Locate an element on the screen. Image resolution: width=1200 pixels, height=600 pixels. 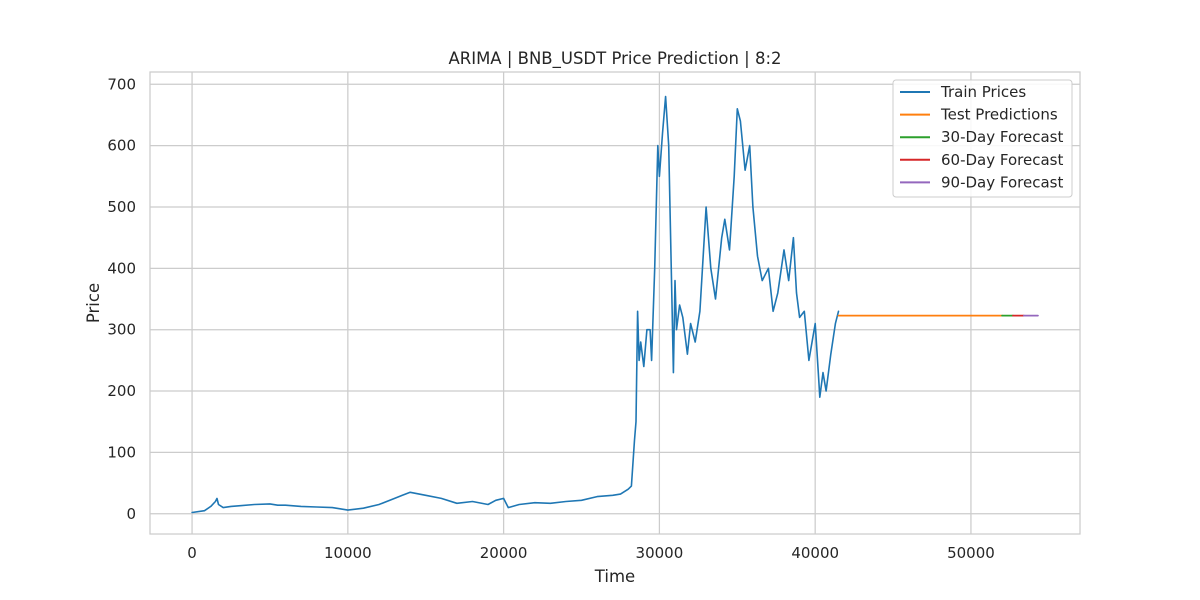
y-tick-label: 500 is located at coordinates (121, 207).